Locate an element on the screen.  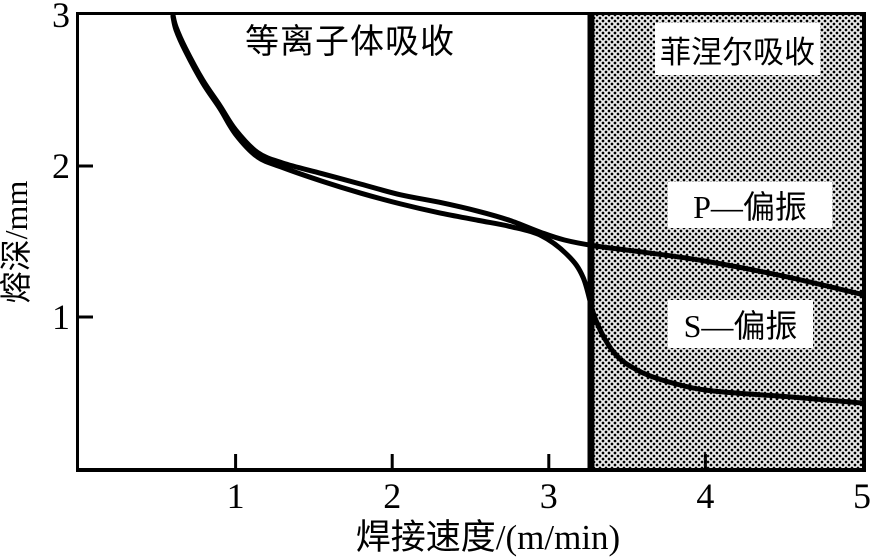
x-axis-label: 焊接速度/(m/min) is located at coordinates (488, 537).